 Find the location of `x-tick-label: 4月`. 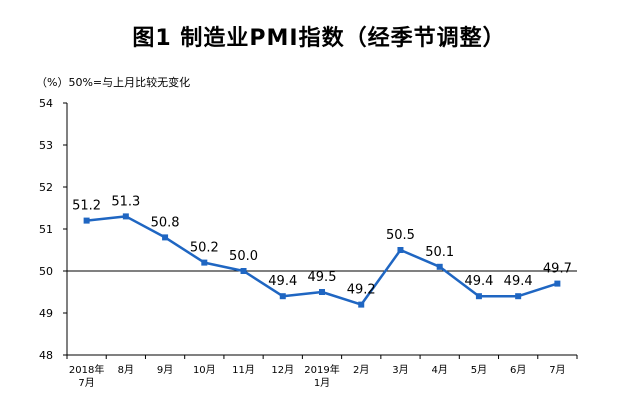

x-tick-label: 4月 is located at coordinates (440, 370).